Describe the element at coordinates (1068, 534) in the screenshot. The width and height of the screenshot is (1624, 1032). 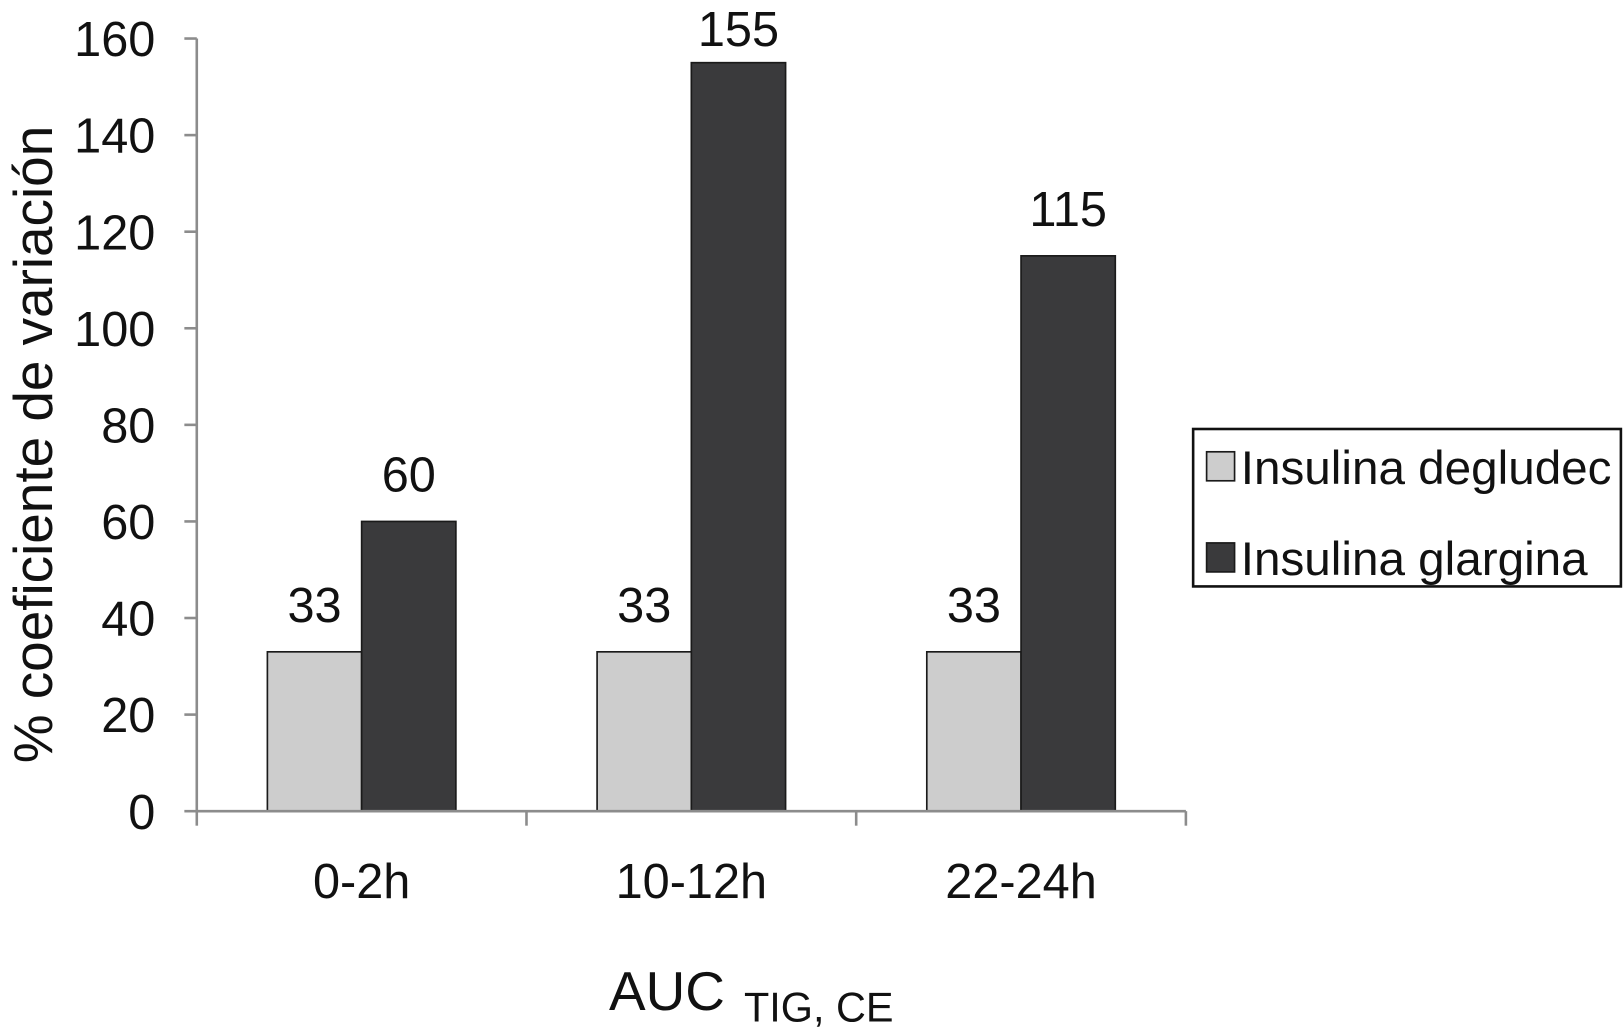
I see `bar-insulina-glargina-22-24h` at that location.